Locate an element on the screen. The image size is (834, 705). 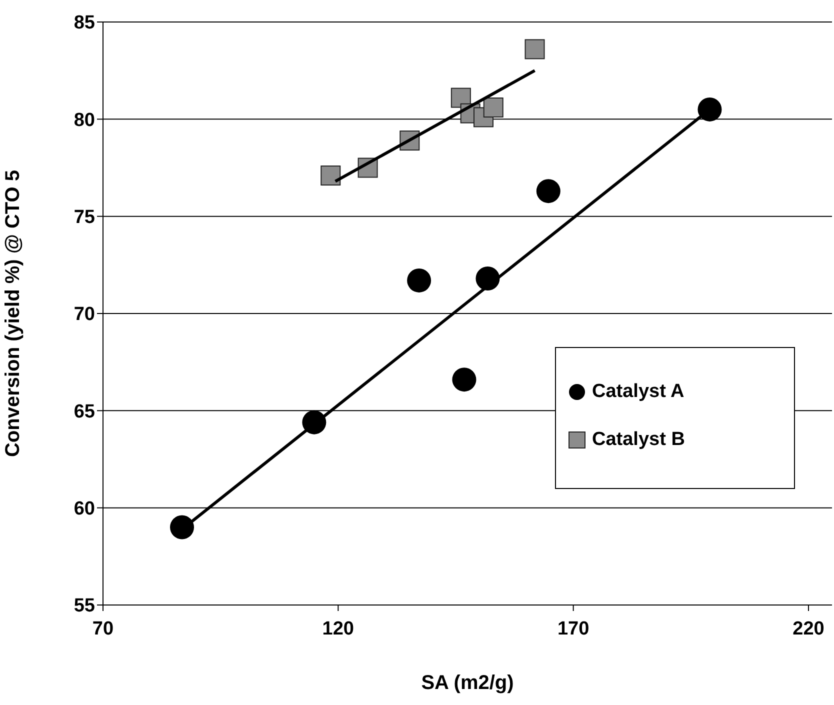
x-axis-title: SA (m2/g) is located at coordinates (467, 683).